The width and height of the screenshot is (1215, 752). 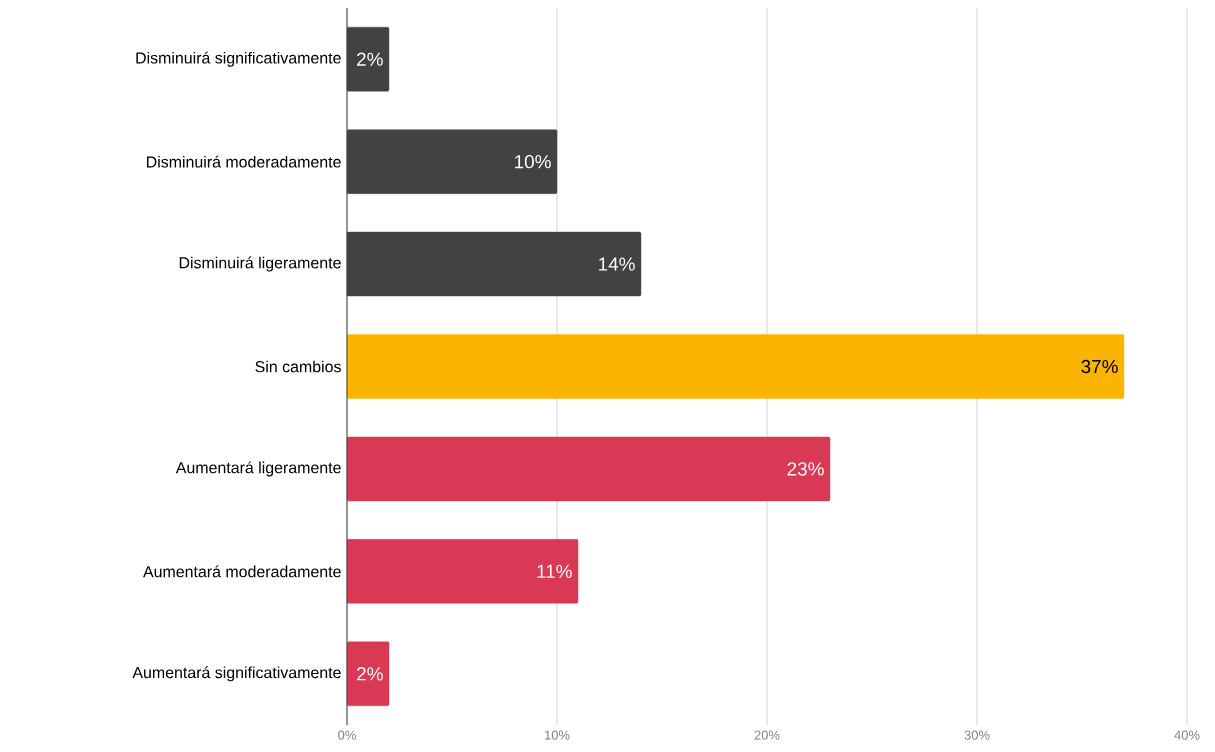 I want to click on y-tick-label: Aumentará ligeramente, so click(x=258, y=469).